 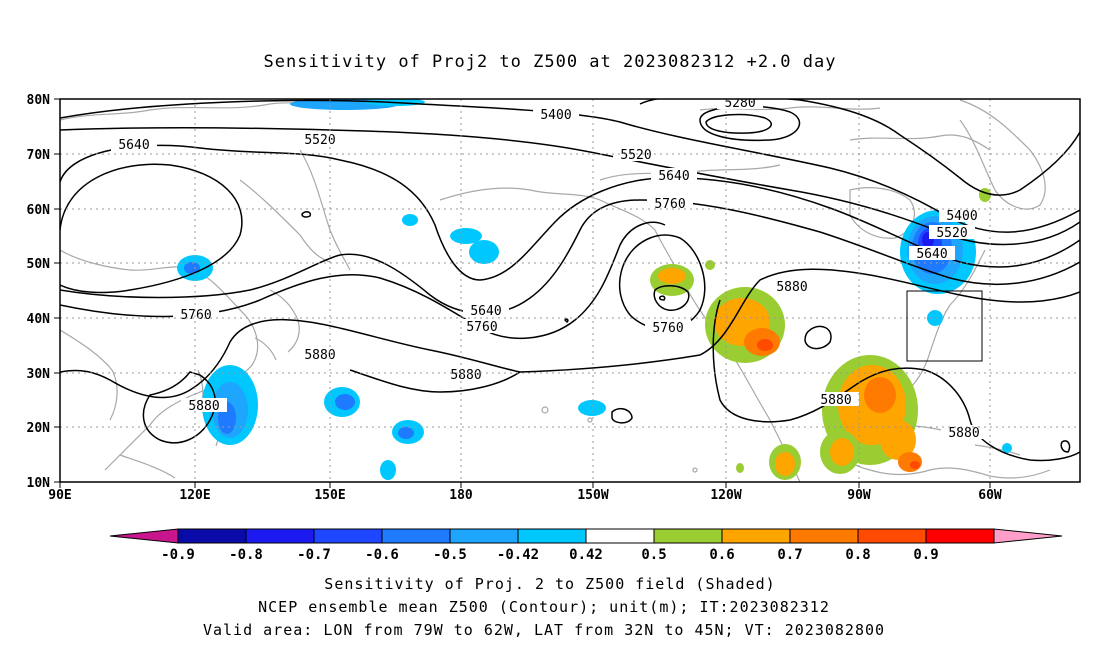 I want to click on lat-tick-label: 30N, so click(x=39, y=374).